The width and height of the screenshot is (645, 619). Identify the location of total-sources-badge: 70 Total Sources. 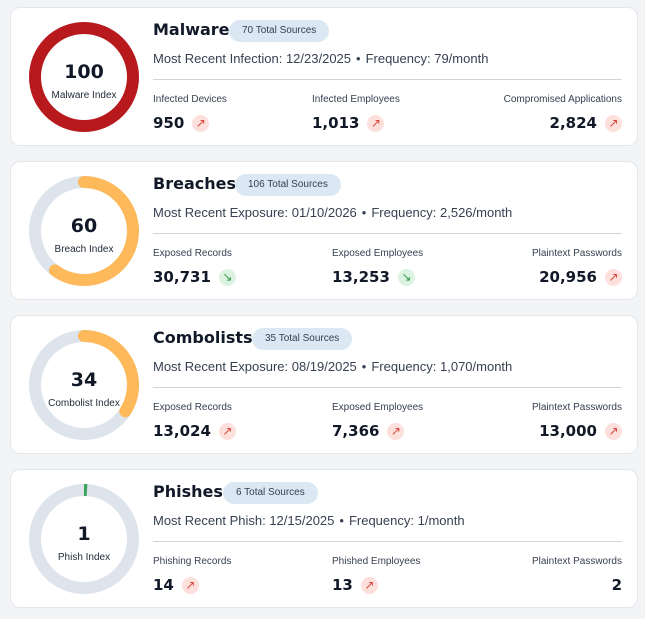
(279, 31).